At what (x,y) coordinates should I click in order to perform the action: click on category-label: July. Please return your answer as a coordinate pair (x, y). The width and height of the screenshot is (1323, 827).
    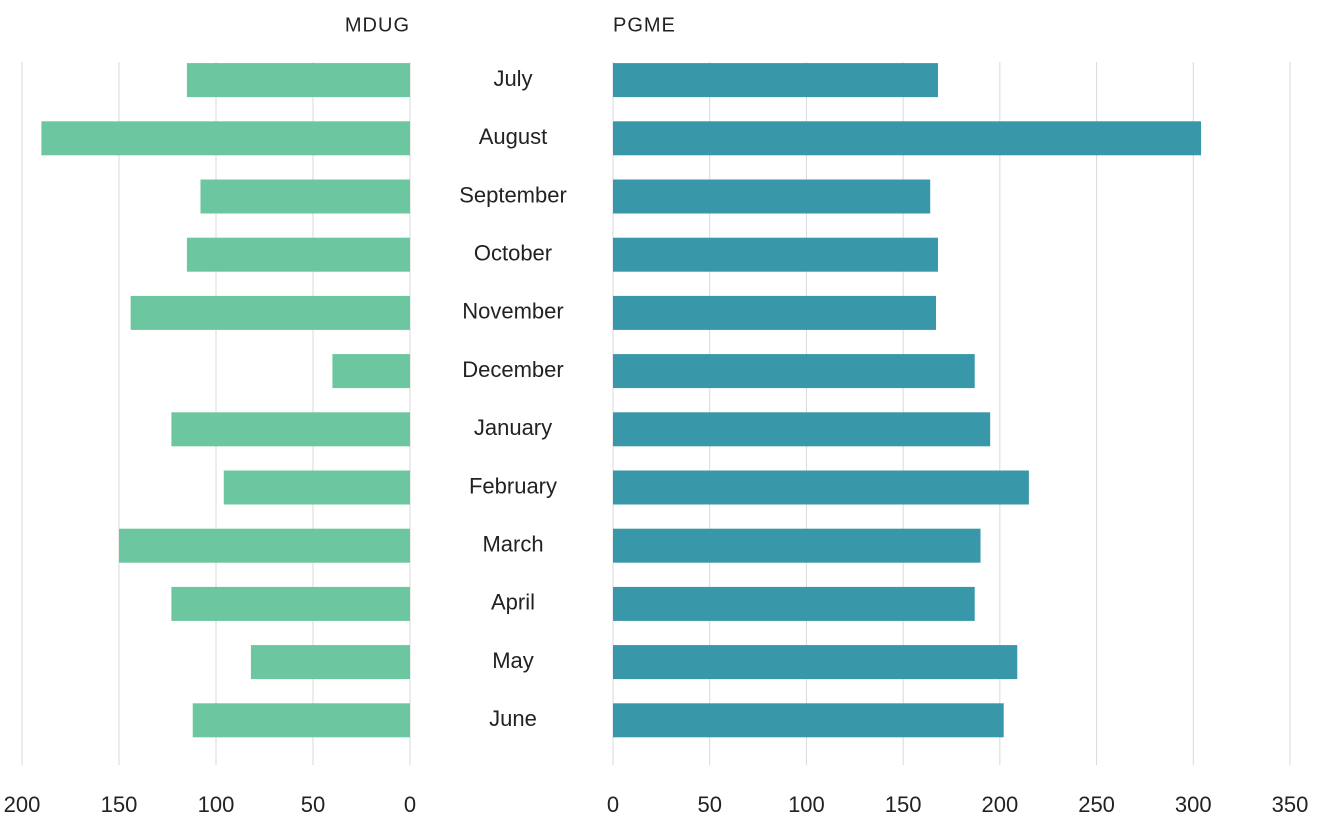
    Looking at the image, I should click on (512, 78).